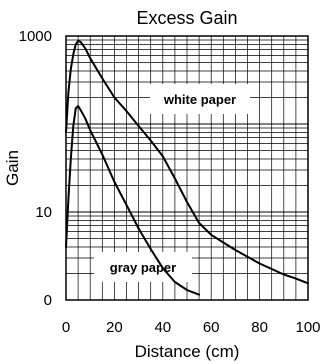  I want to click on y-tick-label: 10, so click(43, 212).